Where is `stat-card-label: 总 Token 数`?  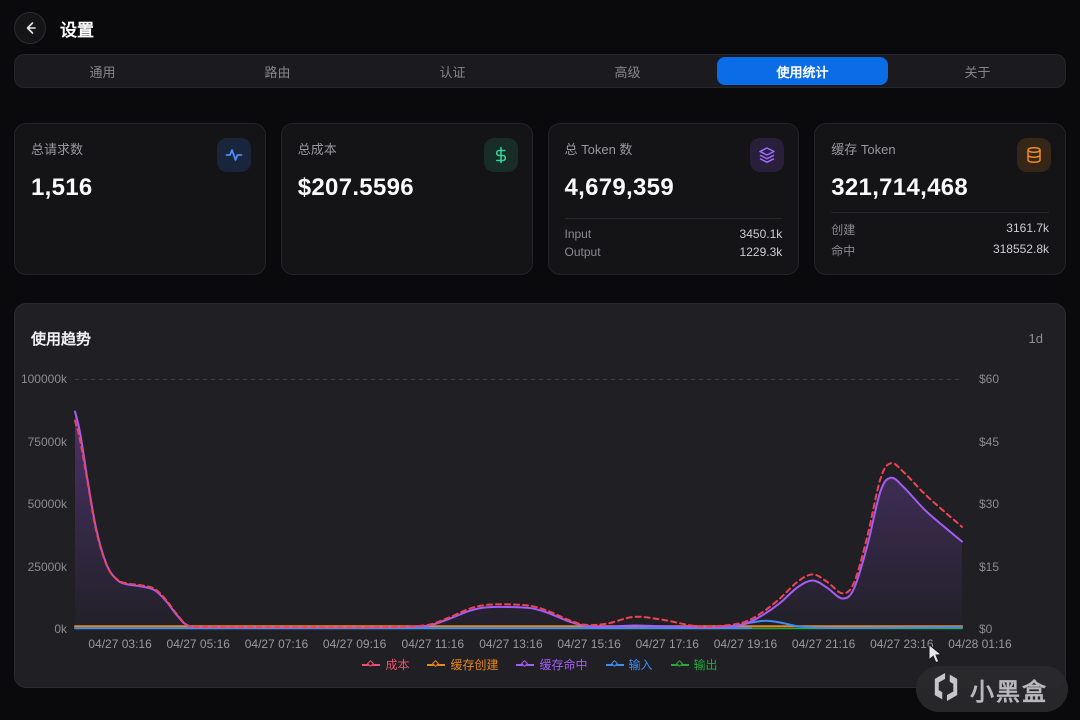
stat-card-label: 总 Token 数 is located at coordinates (598, 149).